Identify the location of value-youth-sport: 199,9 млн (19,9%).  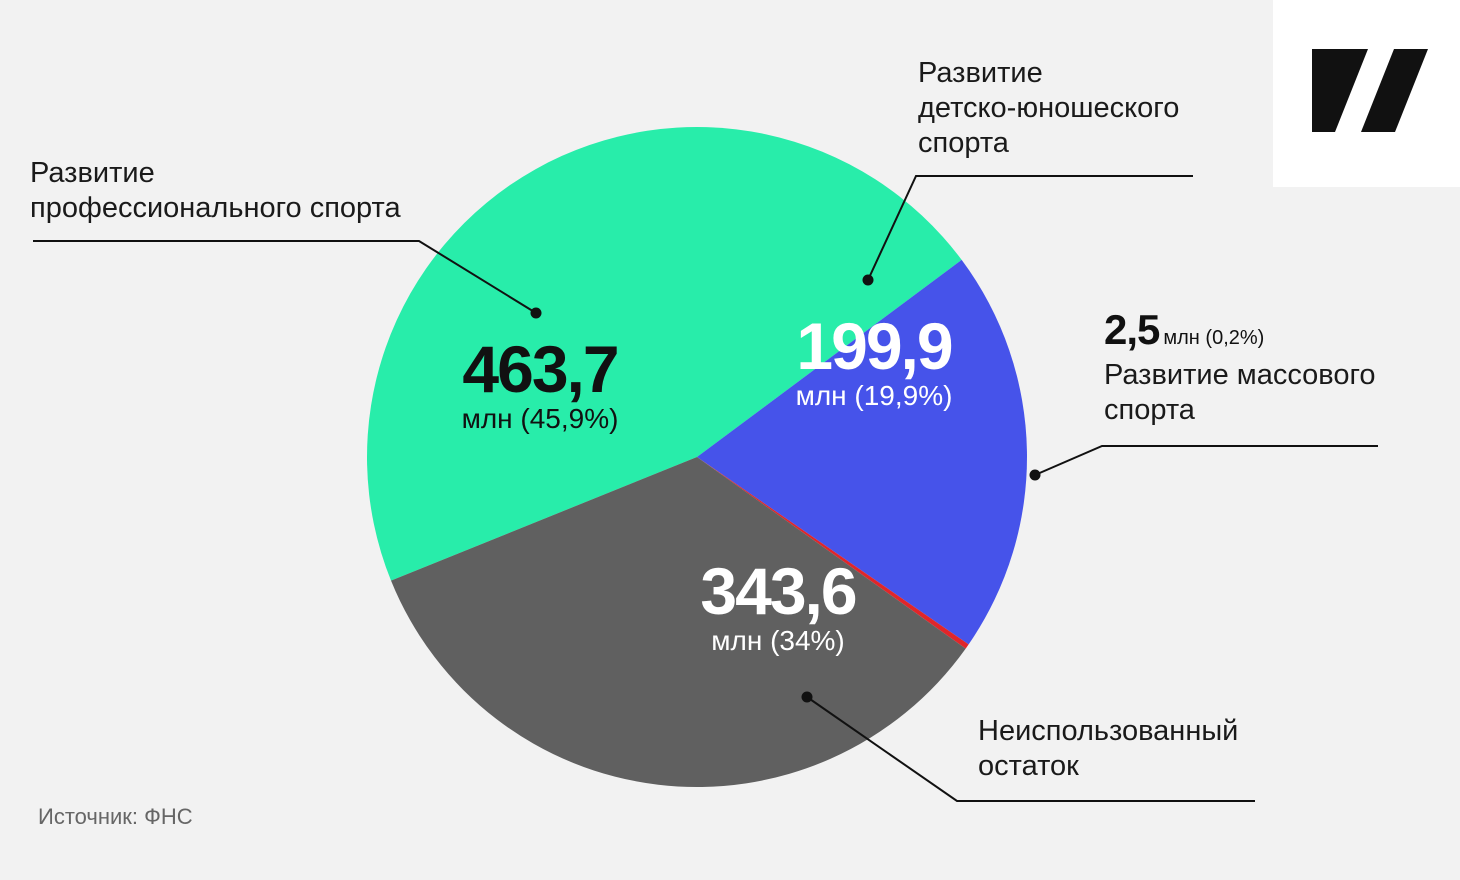
(874, 363).